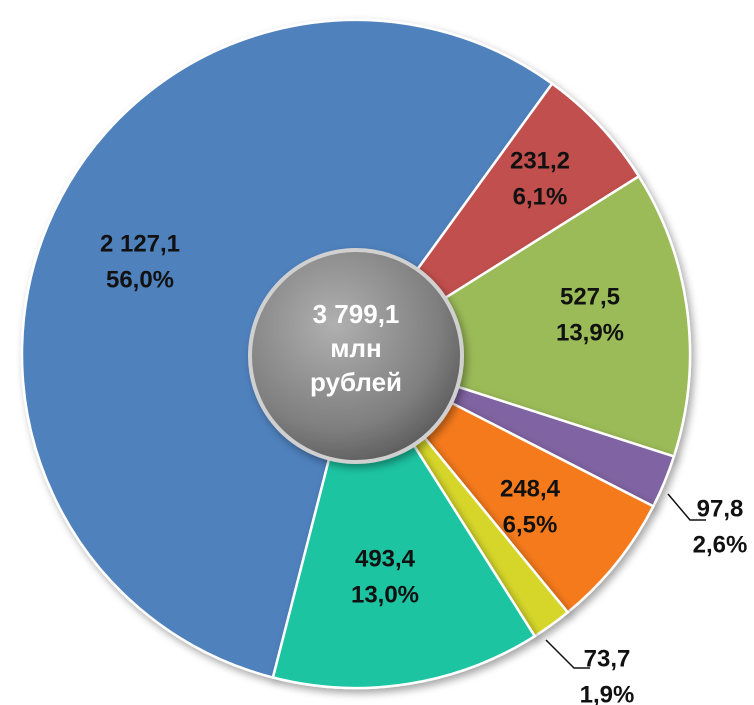 This screenshot has width=754, height=705. Describe the element at coordinates (540, 196) in the screenshot. I see `percent-label: 6,1%` at that location.